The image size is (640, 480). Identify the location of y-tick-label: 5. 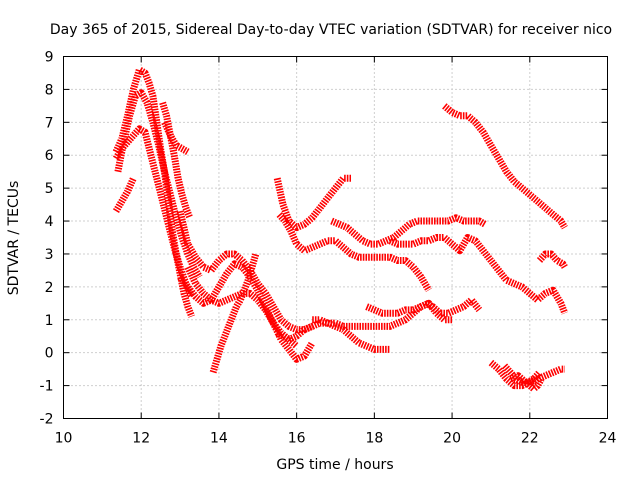
(49, 189).